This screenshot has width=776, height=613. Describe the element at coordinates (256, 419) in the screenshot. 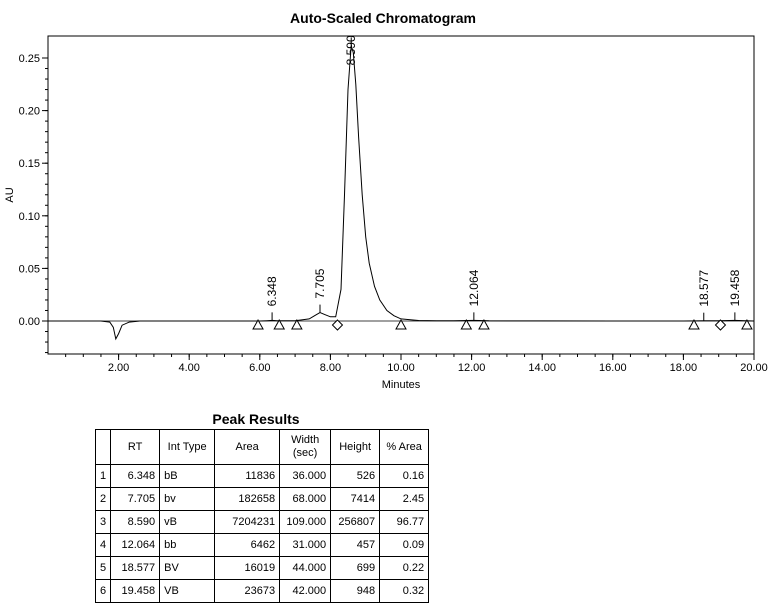

I see `results-title: Peak Results` at that location.